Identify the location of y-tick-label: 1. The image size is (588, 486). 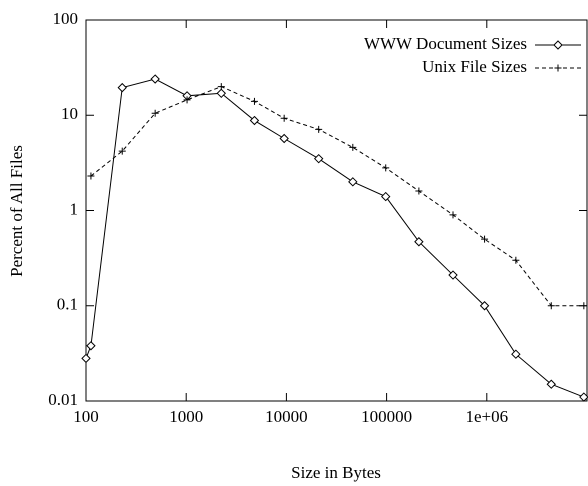
(74, 208).